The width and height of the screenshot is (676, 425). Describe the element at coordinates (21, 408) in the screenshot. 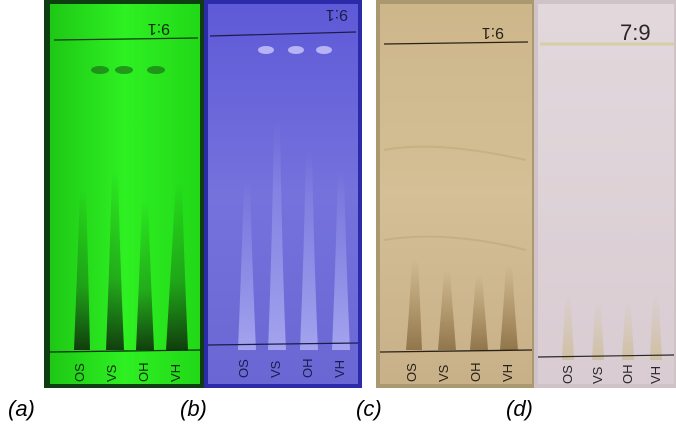

I see `panel-label-a: (a)` at that location.